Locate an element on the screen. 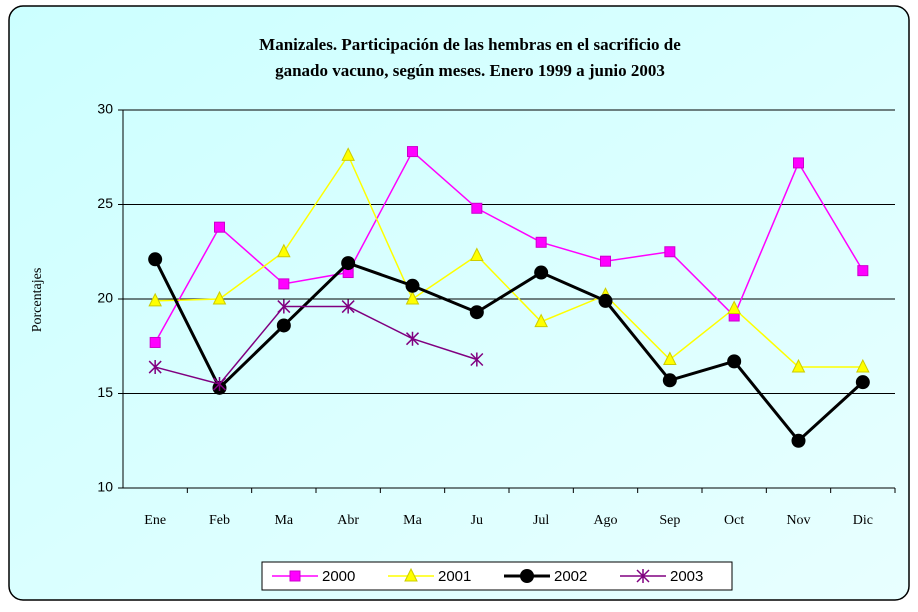 This screenshot has width=918, height=612. y-tick-label: 10 is located at coordinates (105, 487).